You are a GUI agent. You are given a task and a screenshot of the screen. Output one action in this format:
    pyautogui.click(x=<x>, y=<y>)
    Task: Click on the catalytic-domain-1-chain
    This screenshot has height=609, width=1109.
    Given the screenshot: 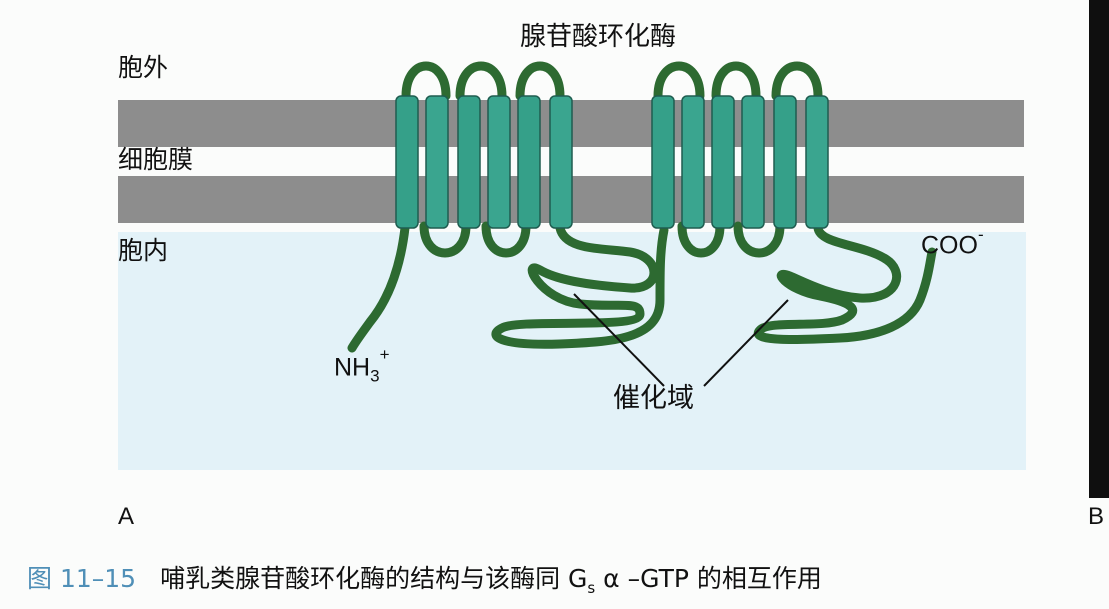 What is the action you would take?
    pyautogui.click(x=580, y=286)
    